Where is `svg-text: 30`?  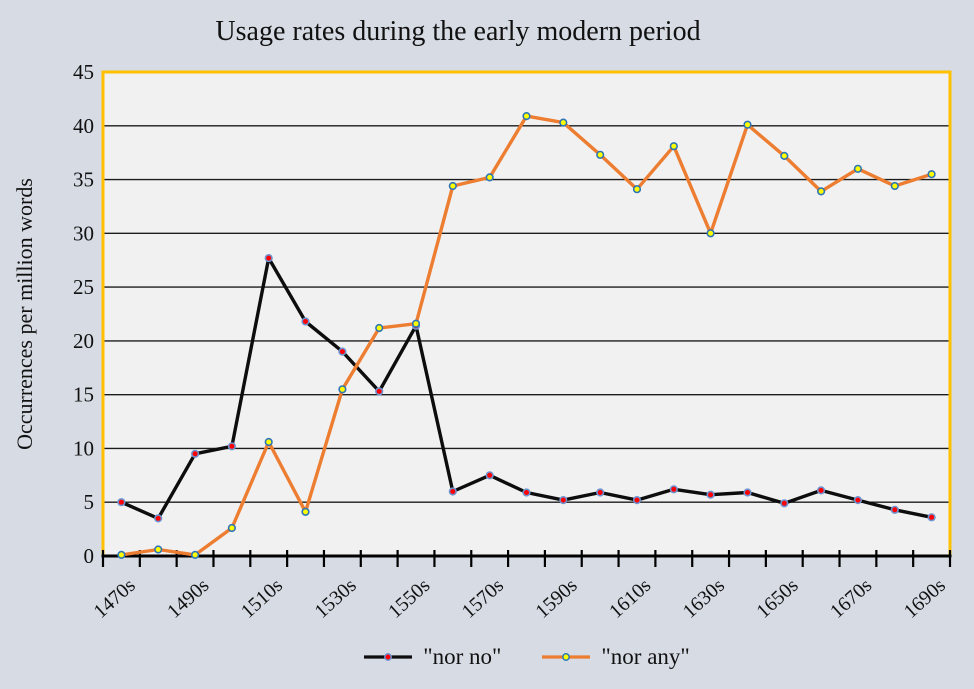 svg-text: 30 is located at coordinates (83, 233).